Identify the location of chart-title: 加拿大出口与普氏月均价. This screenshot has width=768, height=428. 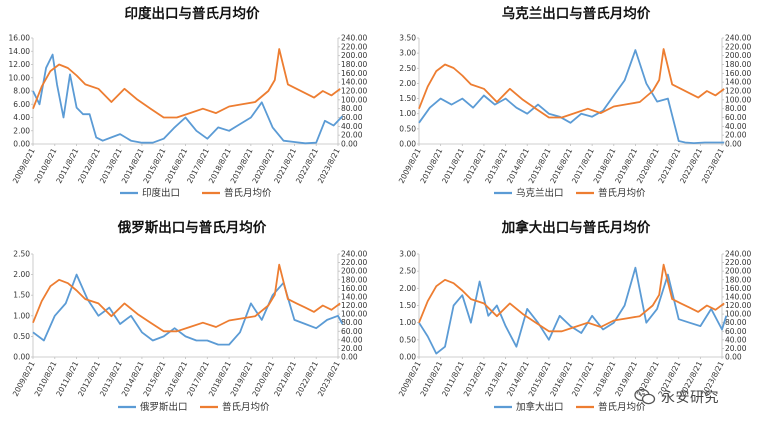
(576, 227).